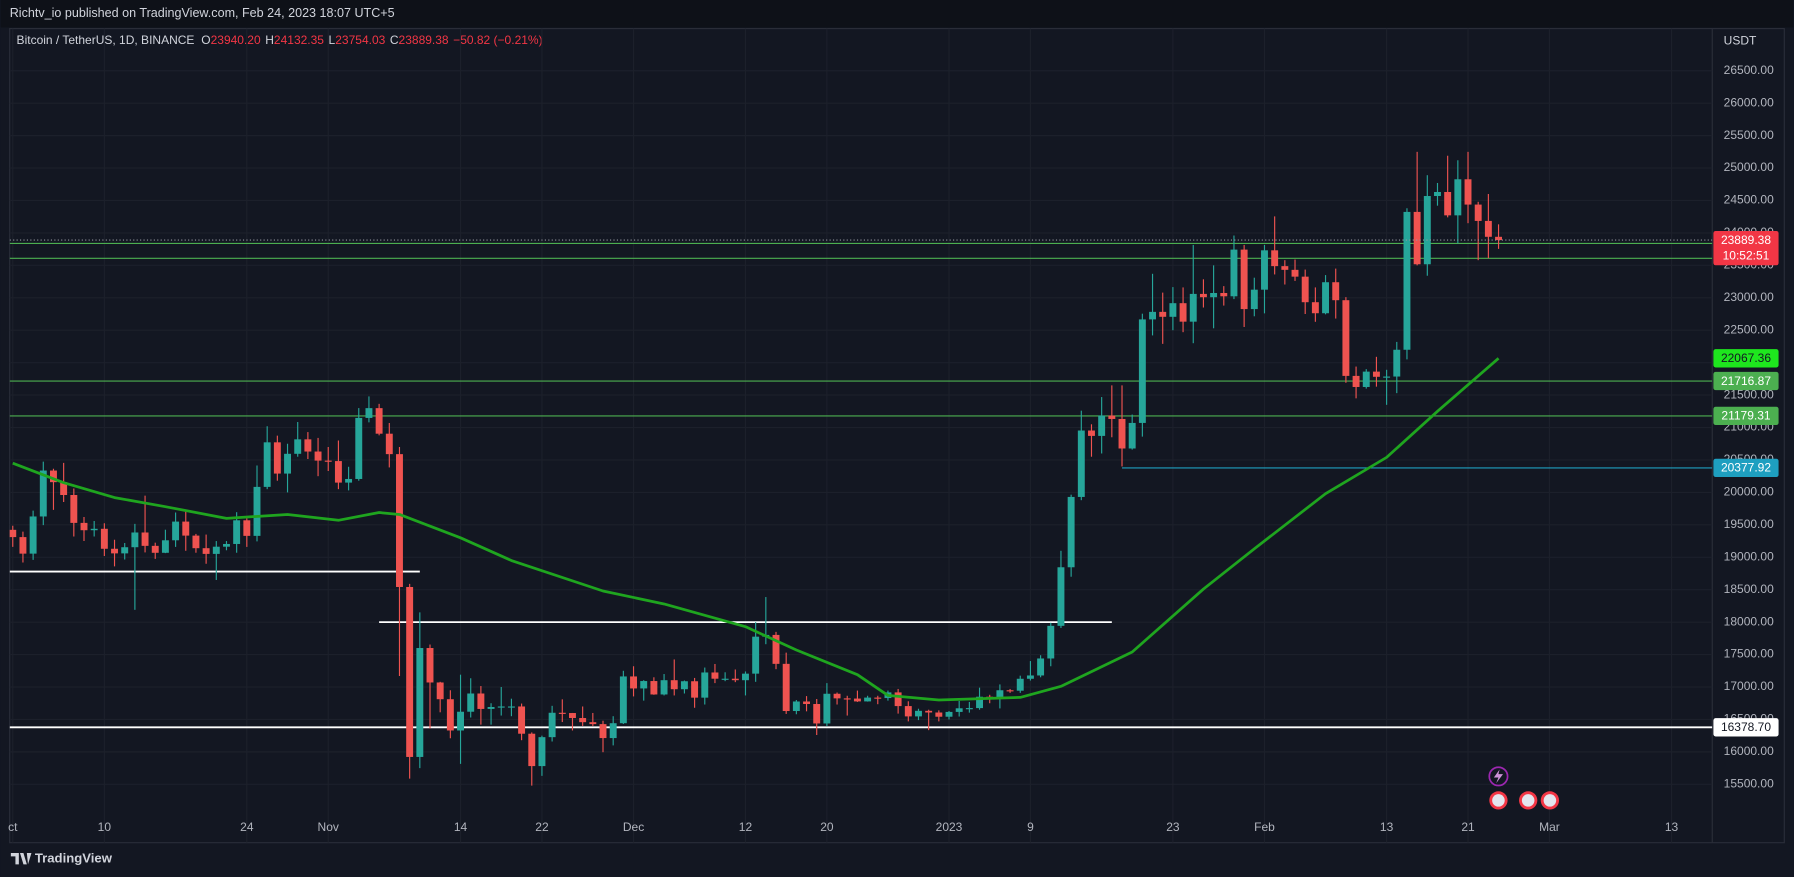 The image size is (1794, 877). What do you see at coordinates (13, 827) in the screenshot?
I see `x-tick-label: ct` at bounding box center [13, 827].